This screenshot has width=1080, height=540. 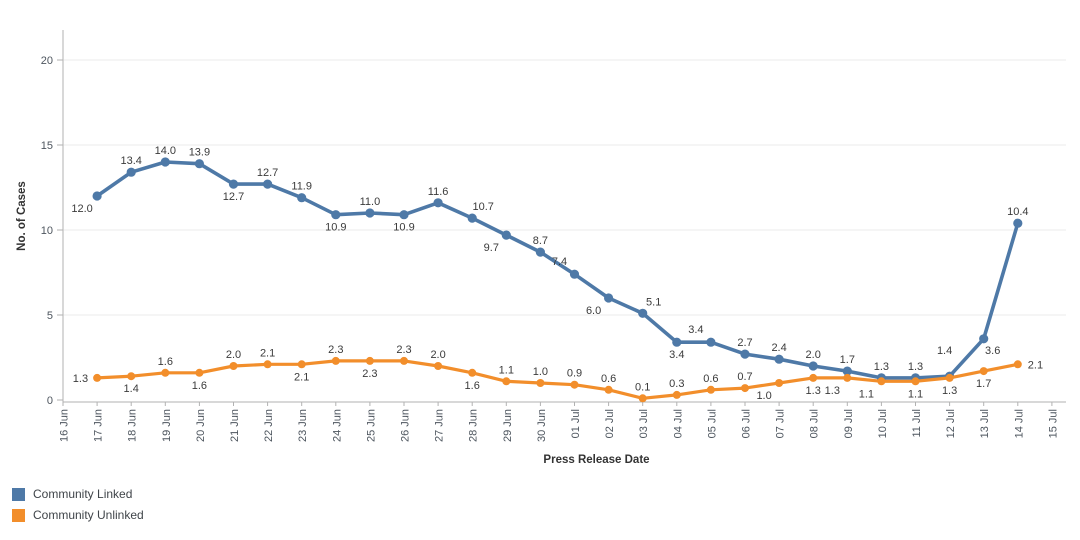 What do you see at coordinates (915, 367) in the screenshot?
I see `svg-text: 1.3` at bounding box center [915, 367].